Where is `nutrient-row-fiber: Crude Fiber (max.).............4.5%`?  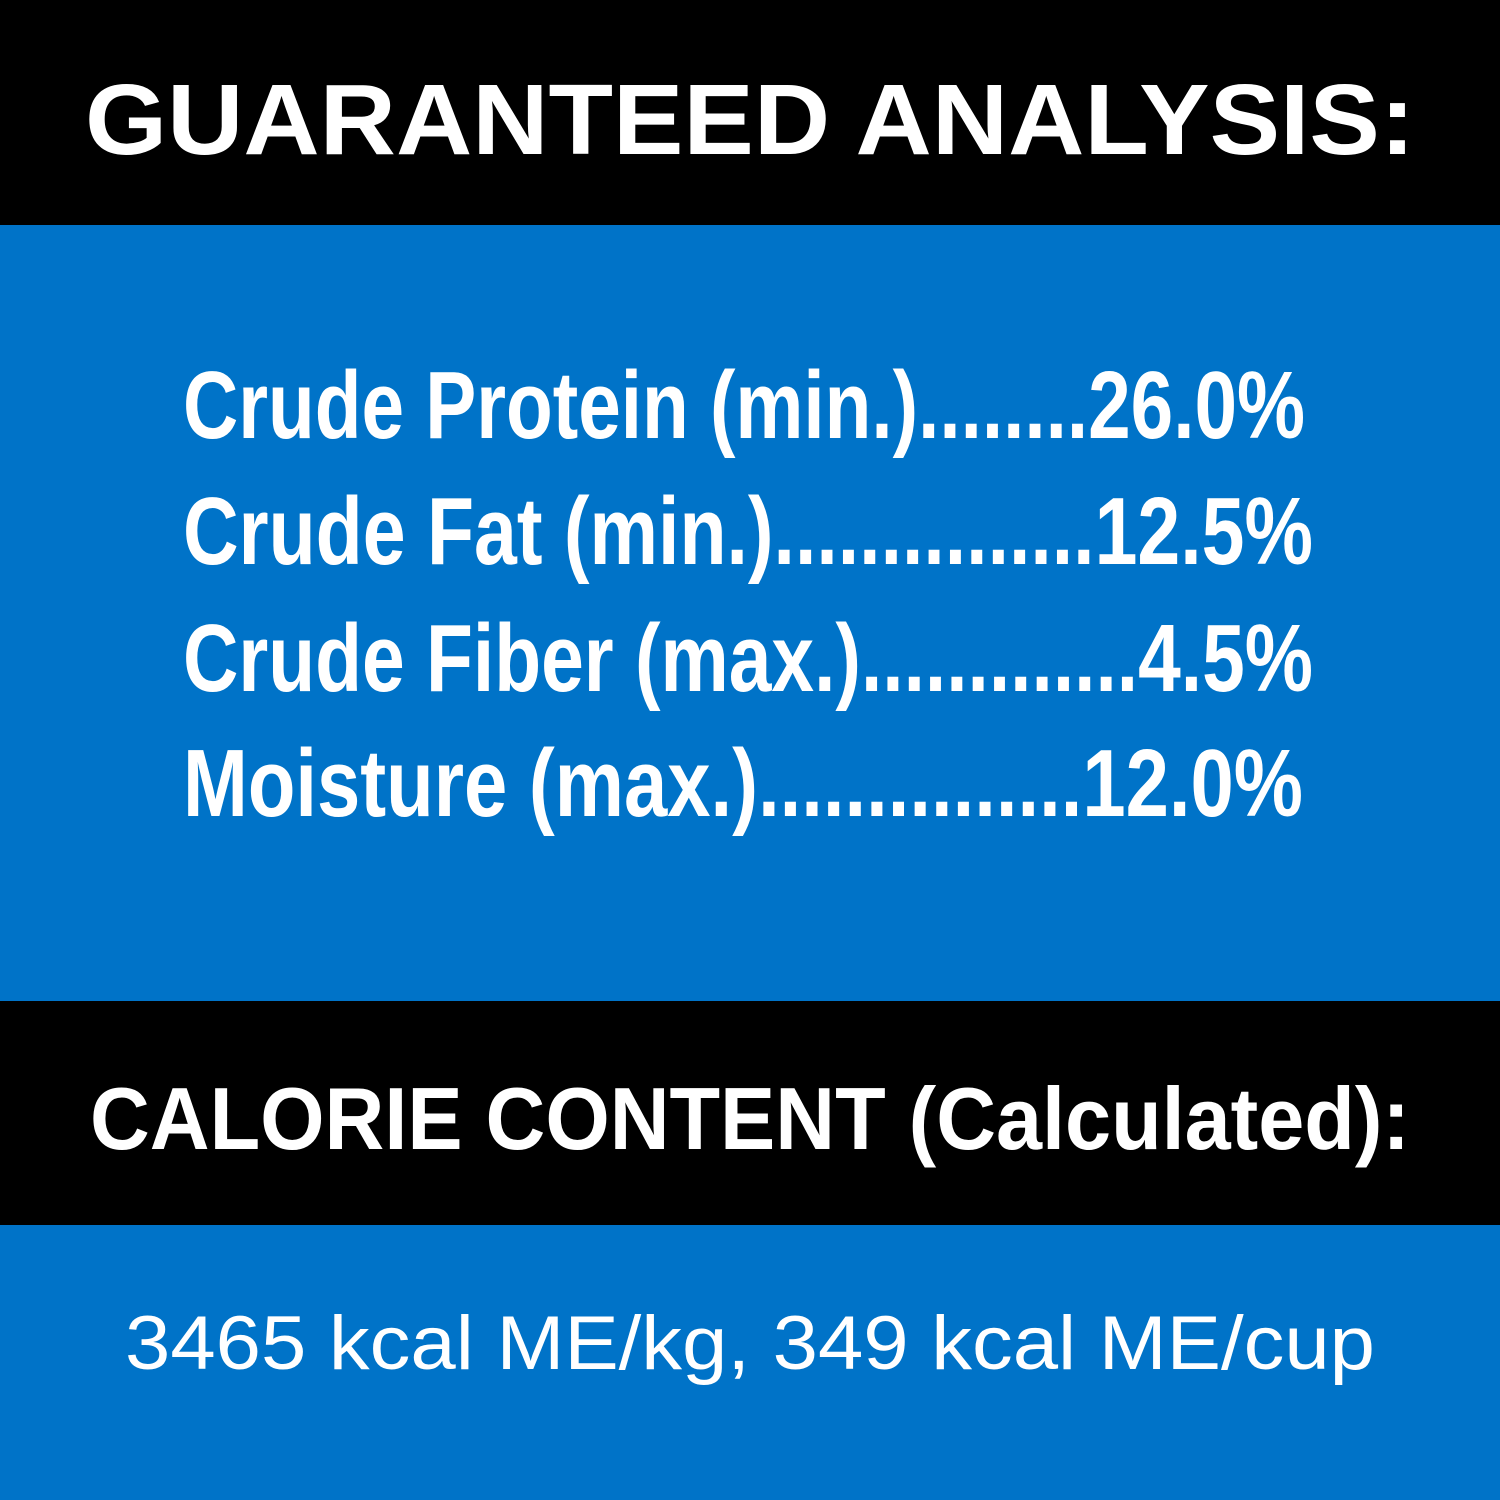
nutrient-row-fiber: Crude Fiber (max.).............4.5% is located at coordinates (748, 658).